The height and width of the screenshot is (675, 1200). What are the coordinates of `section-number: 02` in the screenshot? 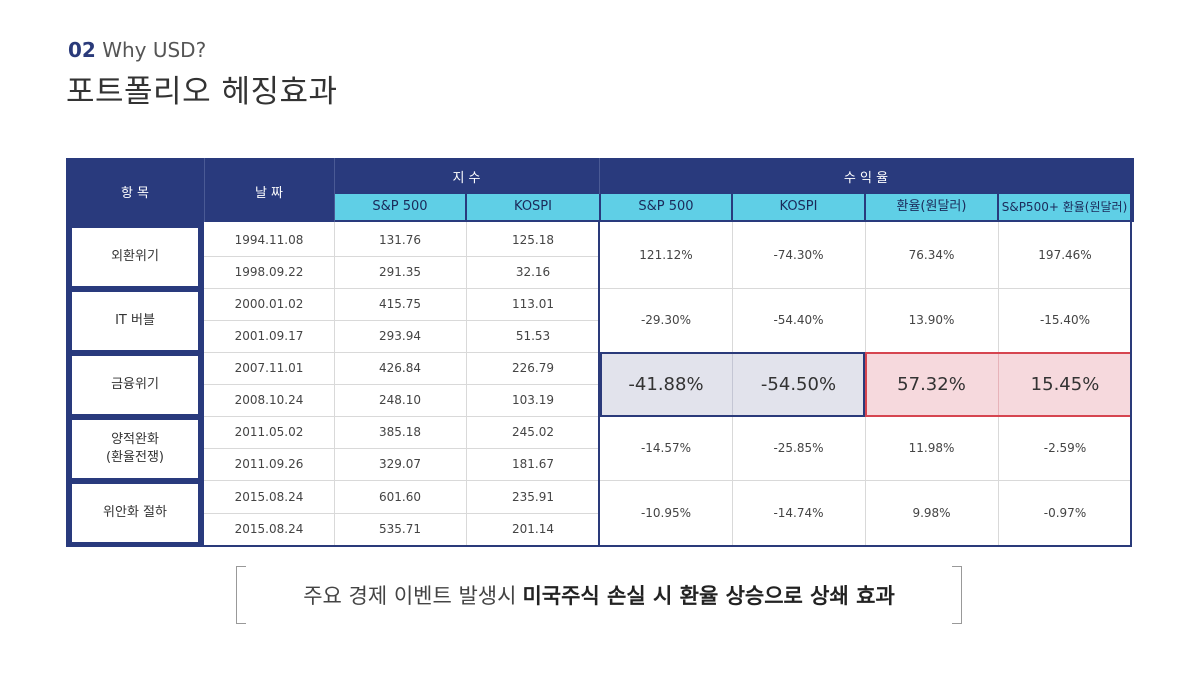 It's located at (82, 50).